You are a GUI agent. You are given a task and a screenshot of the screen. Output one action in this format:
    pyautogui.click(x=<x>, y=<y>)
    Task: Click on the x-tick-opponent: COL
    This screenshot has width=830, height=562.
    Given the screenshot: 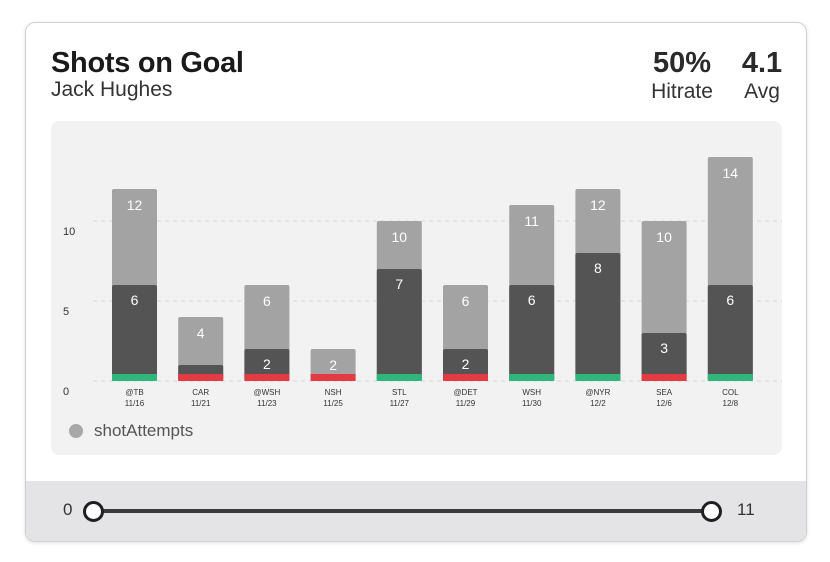 What is the action you would take?
    pyautogui.click(x=730, y=392)
    